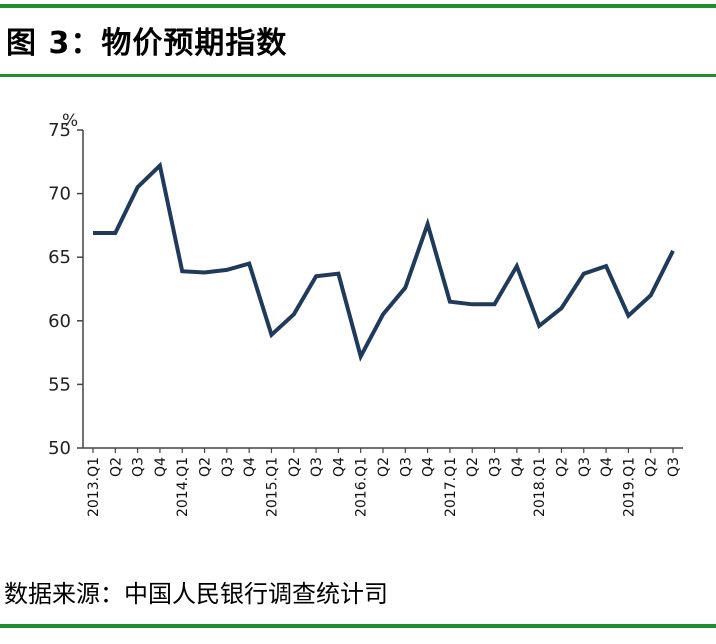 Image resolution: width=716 pixels, height=644 pixels. I want to click on y-unit-label: %, so click(70, 121).